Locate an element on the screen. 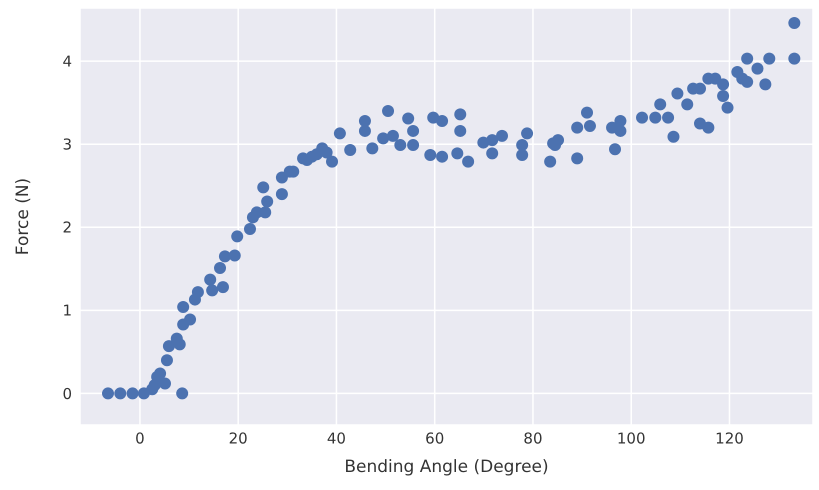 This screenshot has width=819, height=490. x-axis-title: Bending Angle (Degree) is located at coordinates (446, 467).